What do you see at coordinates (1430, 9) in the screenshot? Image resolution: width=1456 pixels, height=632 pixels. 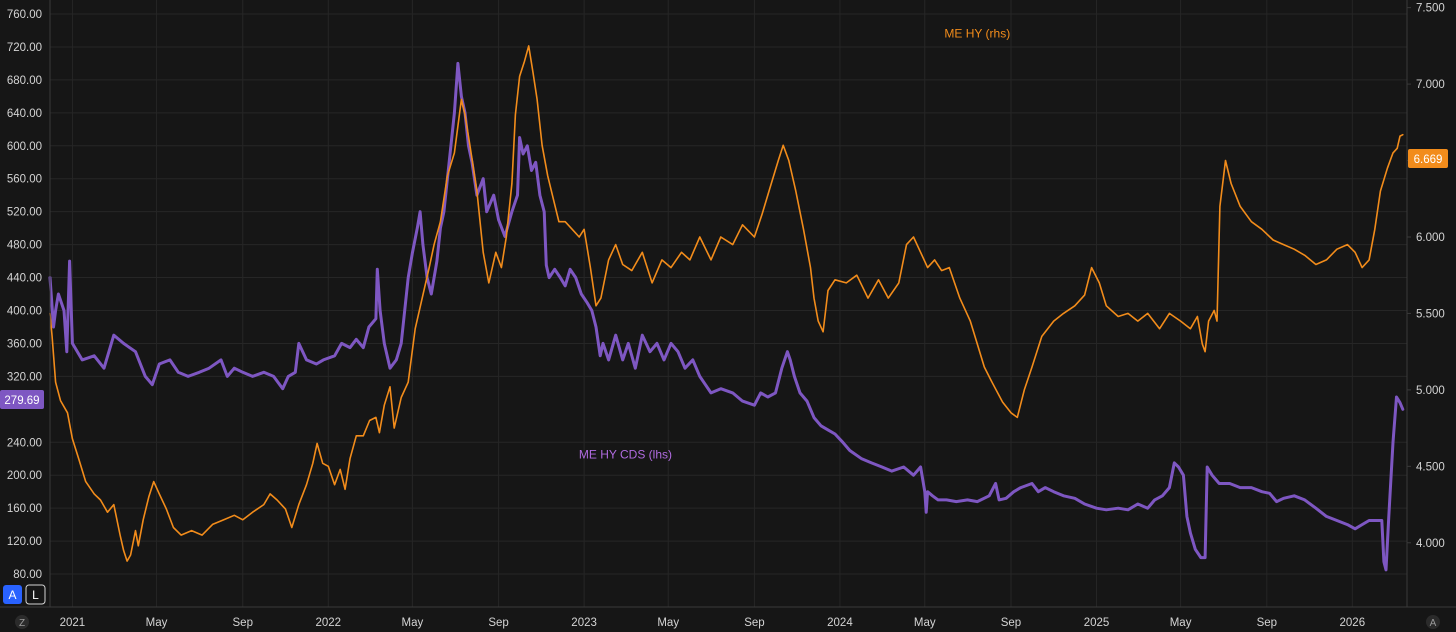 I see `right-tick-label: 7.500` at bounding box center [1430, 9].